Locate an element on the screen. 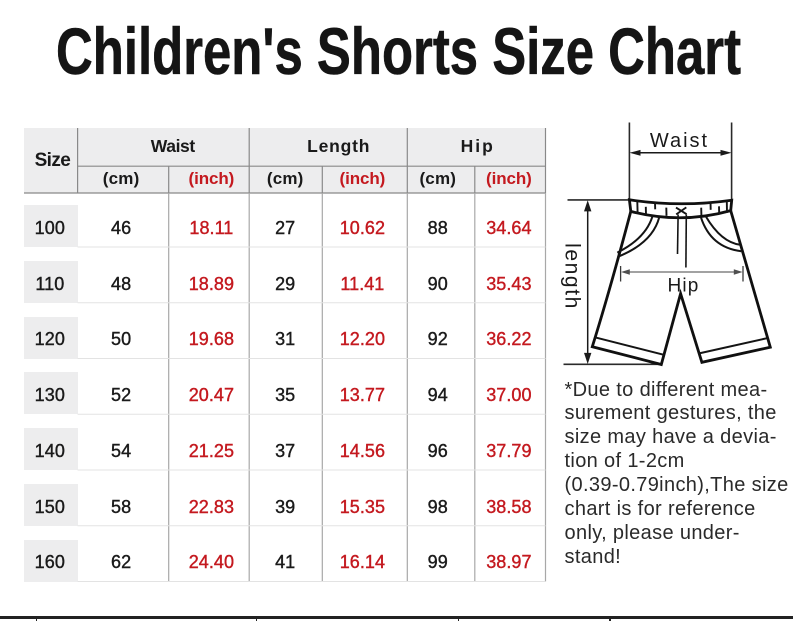 The width and height of the screenshot is (793, 621). svg-text: length is located at coordinates (572, 276).